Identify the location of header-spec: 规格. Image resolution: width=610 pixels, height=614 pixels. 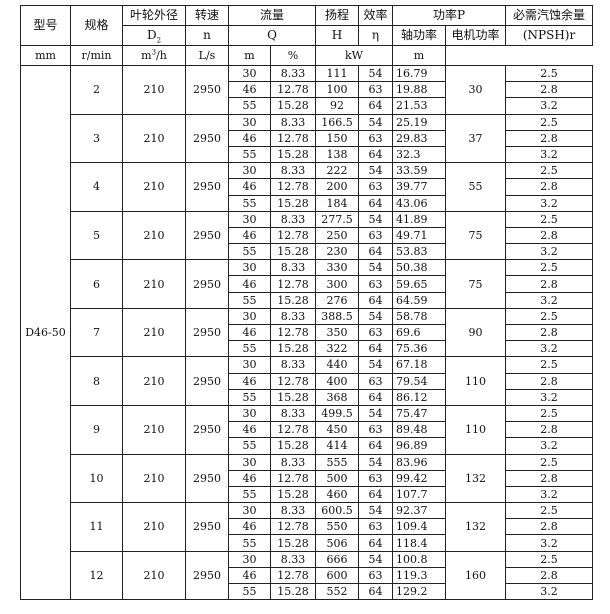
(96, 25).